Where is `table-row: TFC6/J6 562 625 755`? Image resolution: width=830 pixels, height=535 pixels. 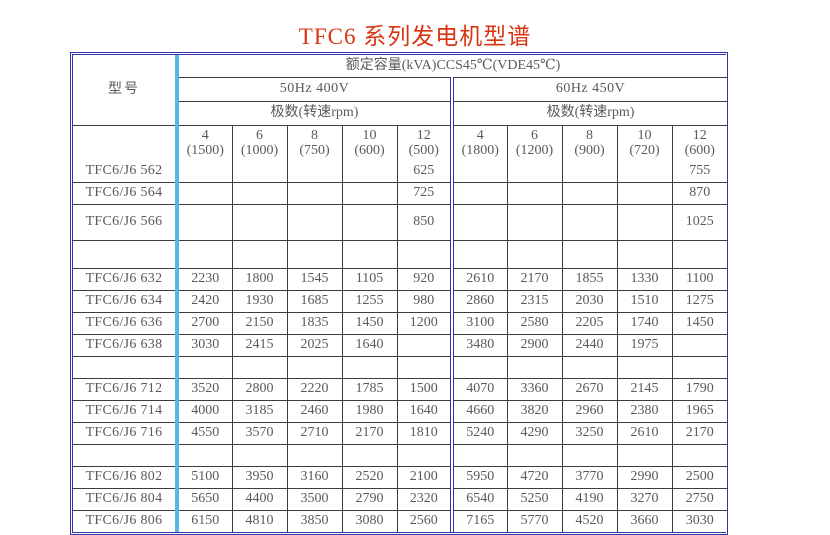 table-row: TFC6/J6 562 625 755 is located at coordinates (400, 172).